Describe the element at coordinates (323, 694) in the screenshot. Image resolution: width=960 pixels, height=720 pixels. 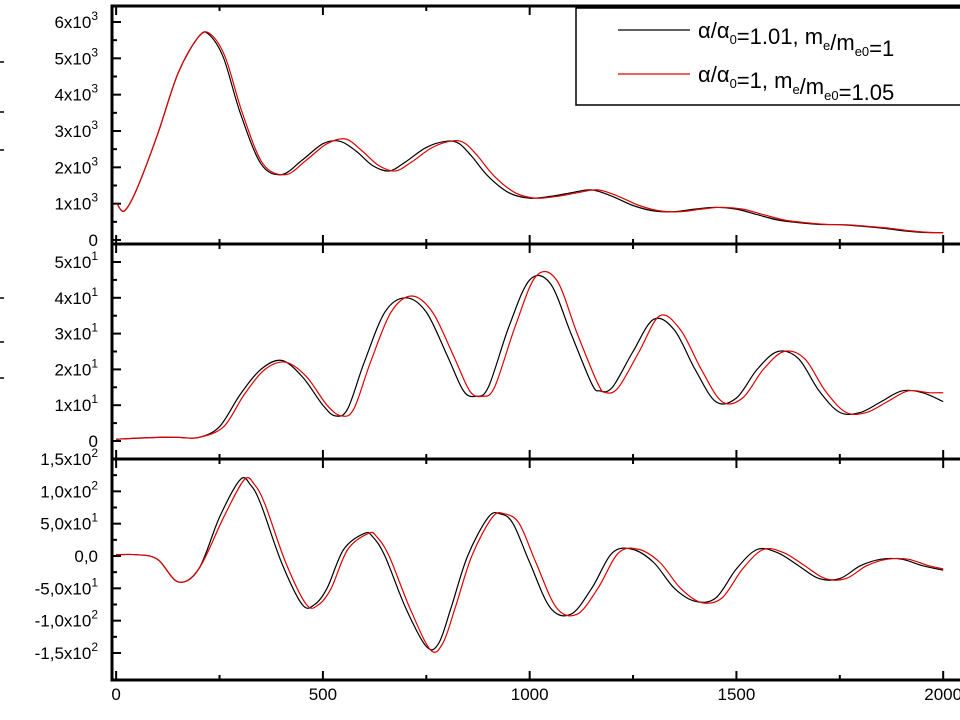
I see `x-tick-label: 500` at that location.